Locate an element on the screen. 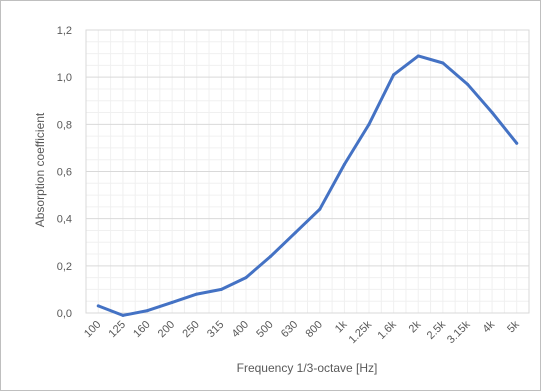 This screenshot has width=541, height=391. y-tick-label: 0,8 is located at coordinates (64, 125).